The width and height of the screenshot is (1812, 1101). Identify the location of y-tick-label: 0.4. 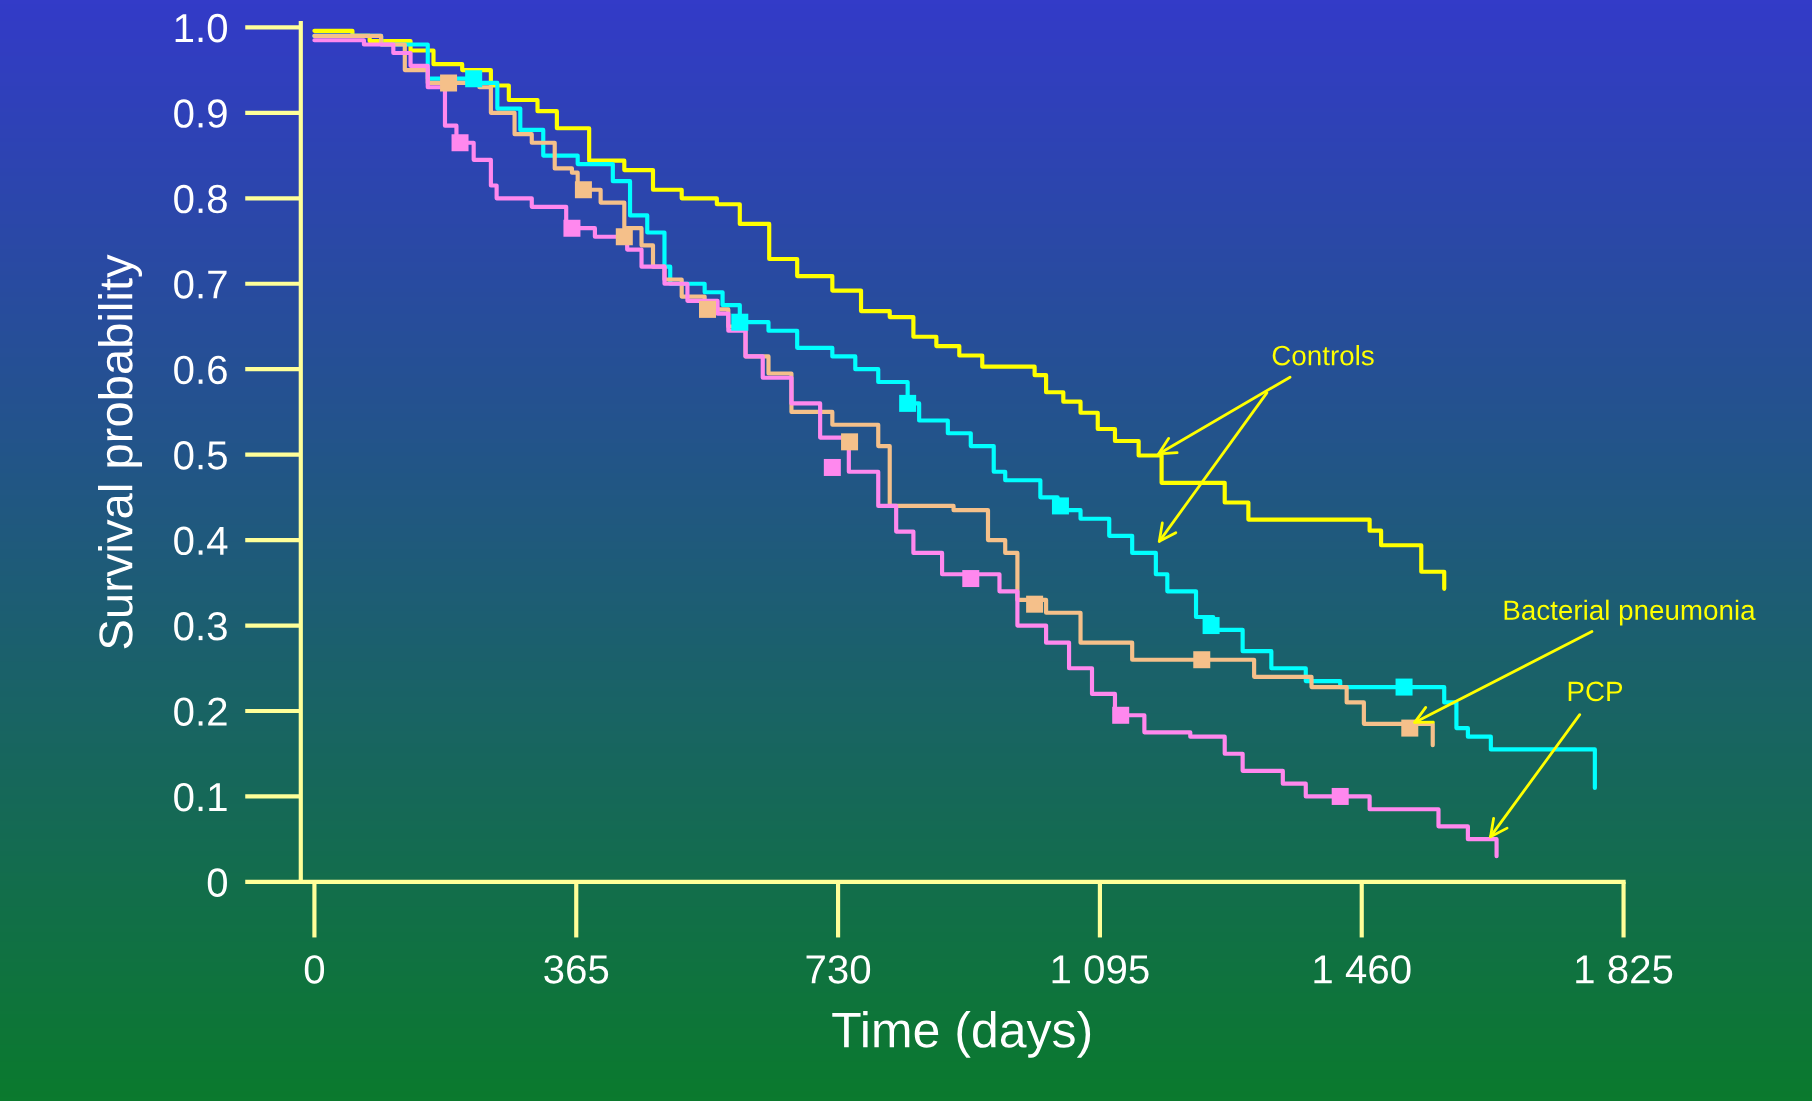
(201, 541).